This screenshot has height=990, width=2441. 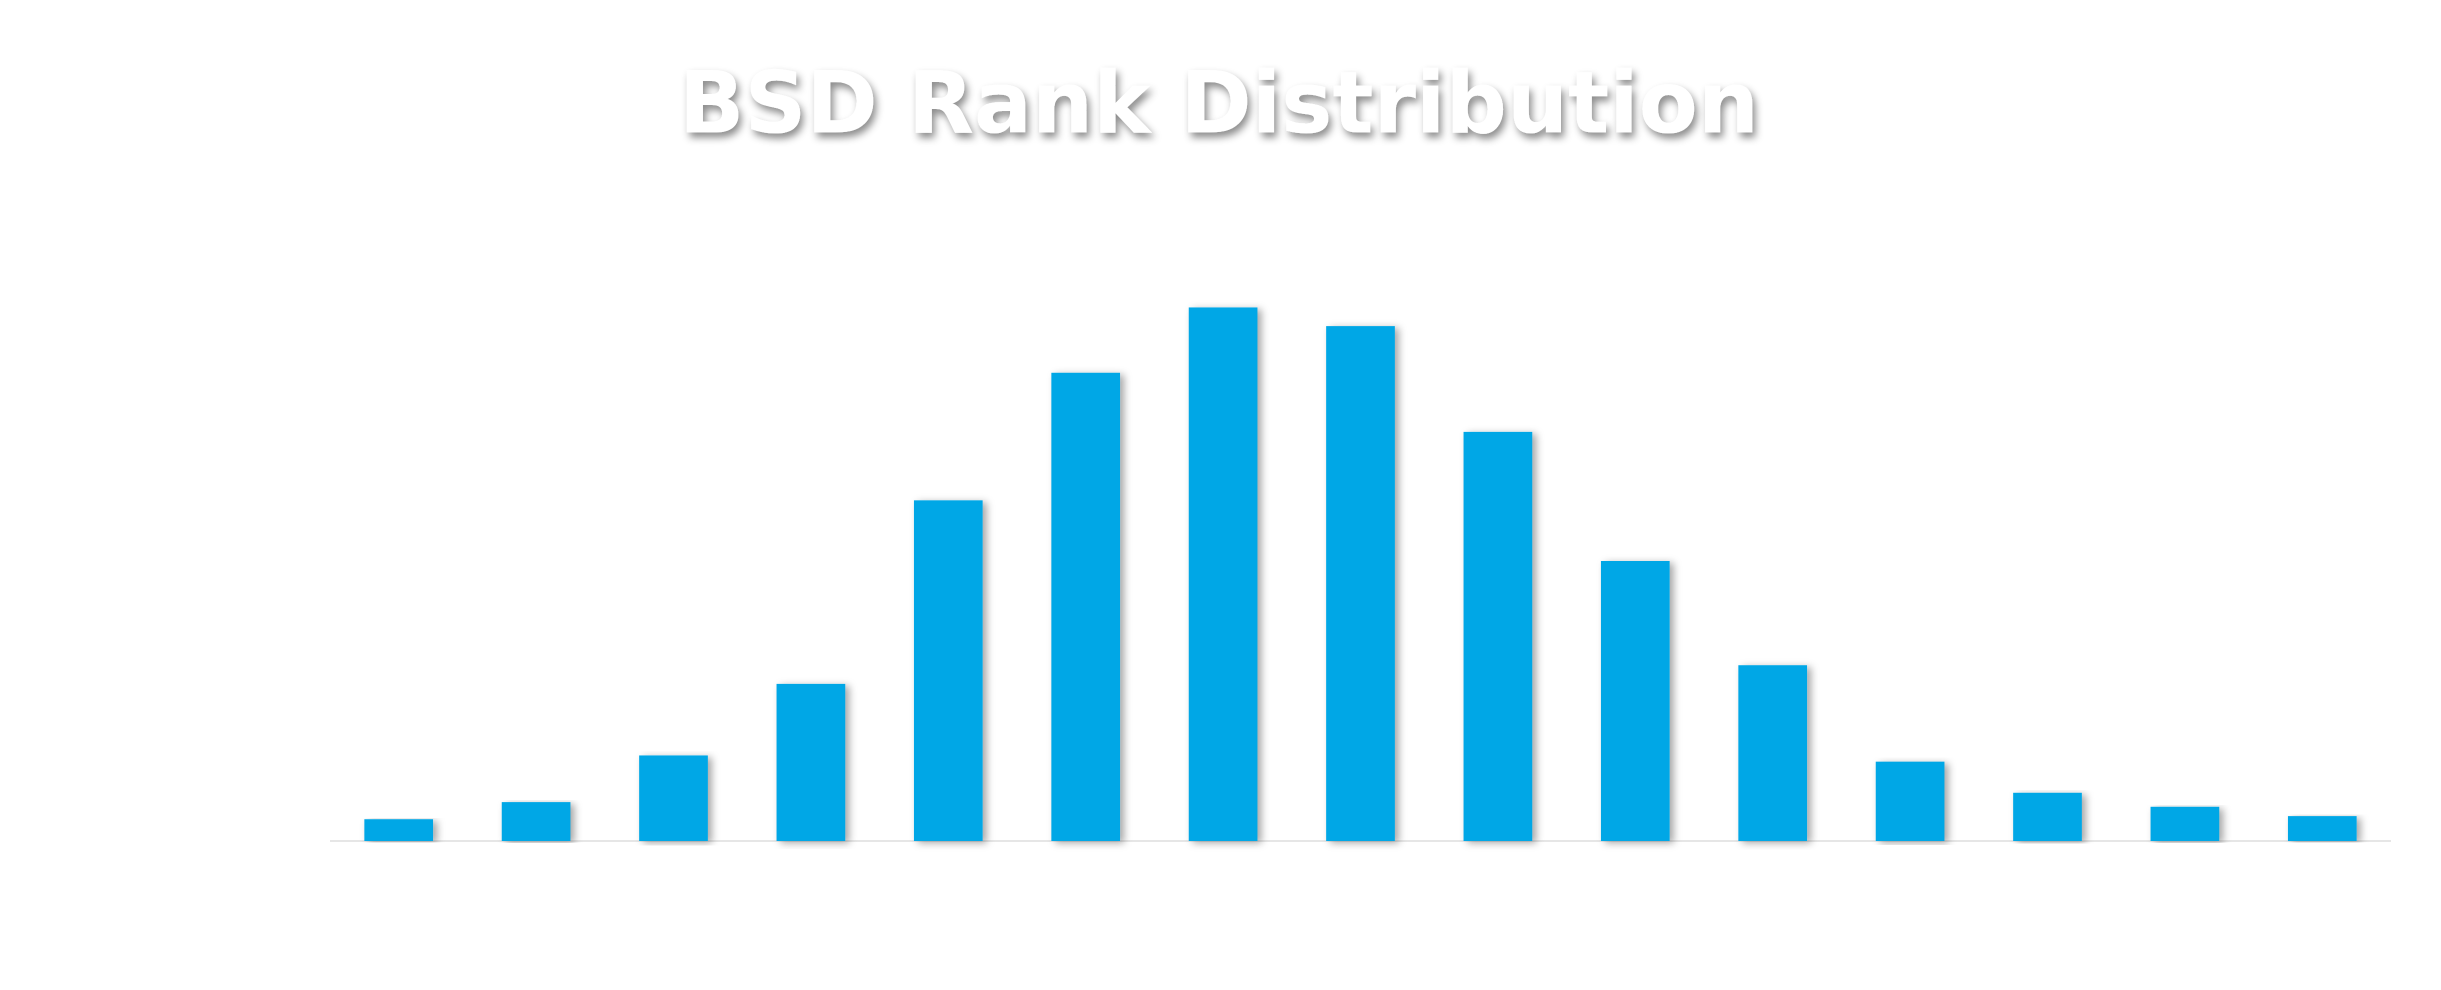 What do you see at coordinates (1219, 103) in the screenshot?
I see `chart-title: BSD Rank Distribution` at bounding box center [1219, 103].